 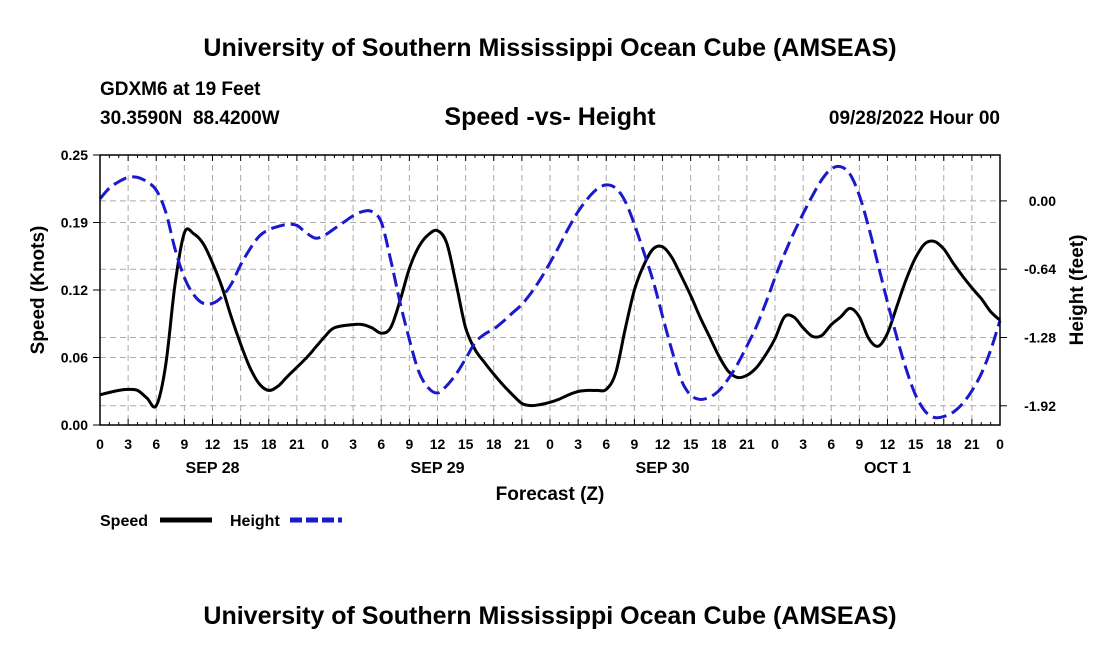 What do you see at coordinates (74, 155) in the screenshot?
I see `y-tick-label: 0.25` at bounding box center [74, 155].